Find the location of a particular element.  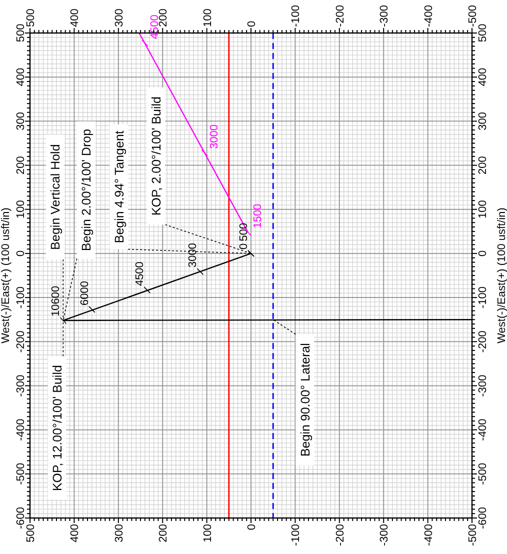

y-tick-label: 100 is located at coordinates (21, 209).